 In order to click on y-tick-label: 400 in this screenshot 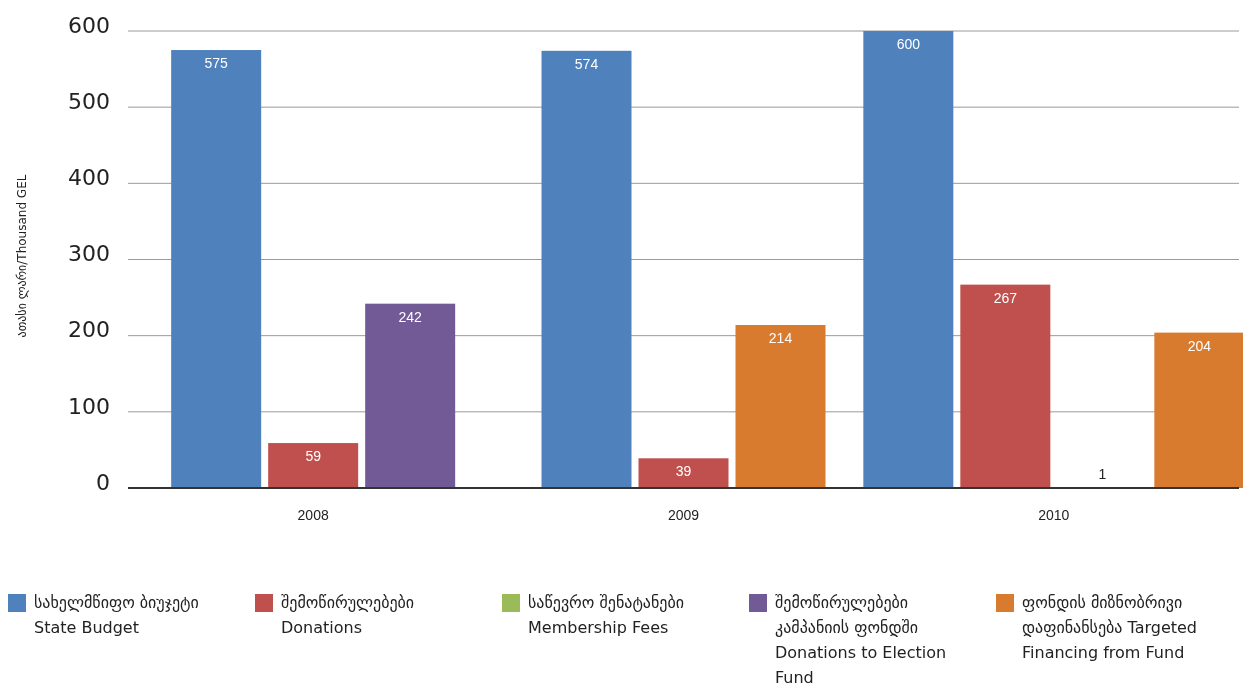, I will do `click(89, 178)`.